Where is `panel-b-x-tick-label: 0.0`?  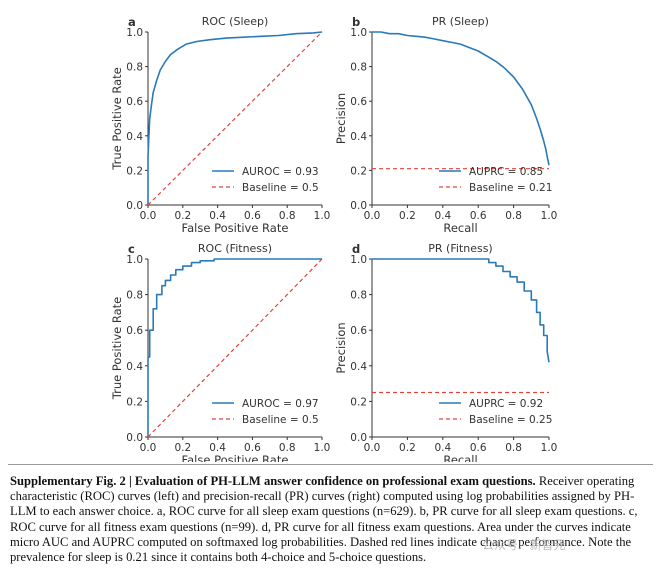 panel-b-x-tick-label: 0.0 is located at coordinates (372, 216).